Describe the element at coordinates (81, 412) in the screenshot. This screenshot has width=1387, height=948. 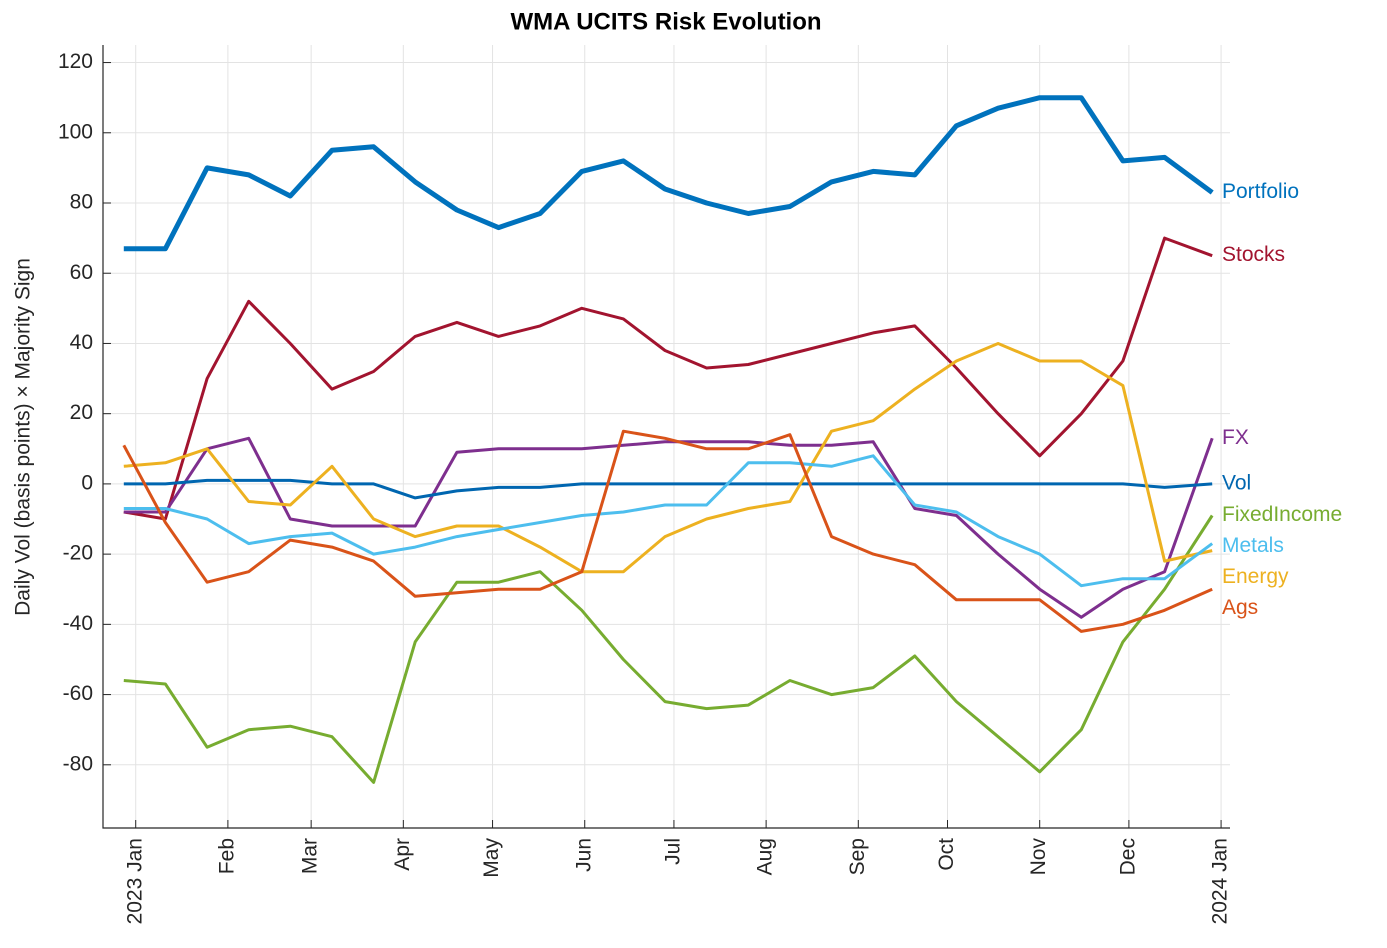
I see `y-tick-label: 20` at that location.